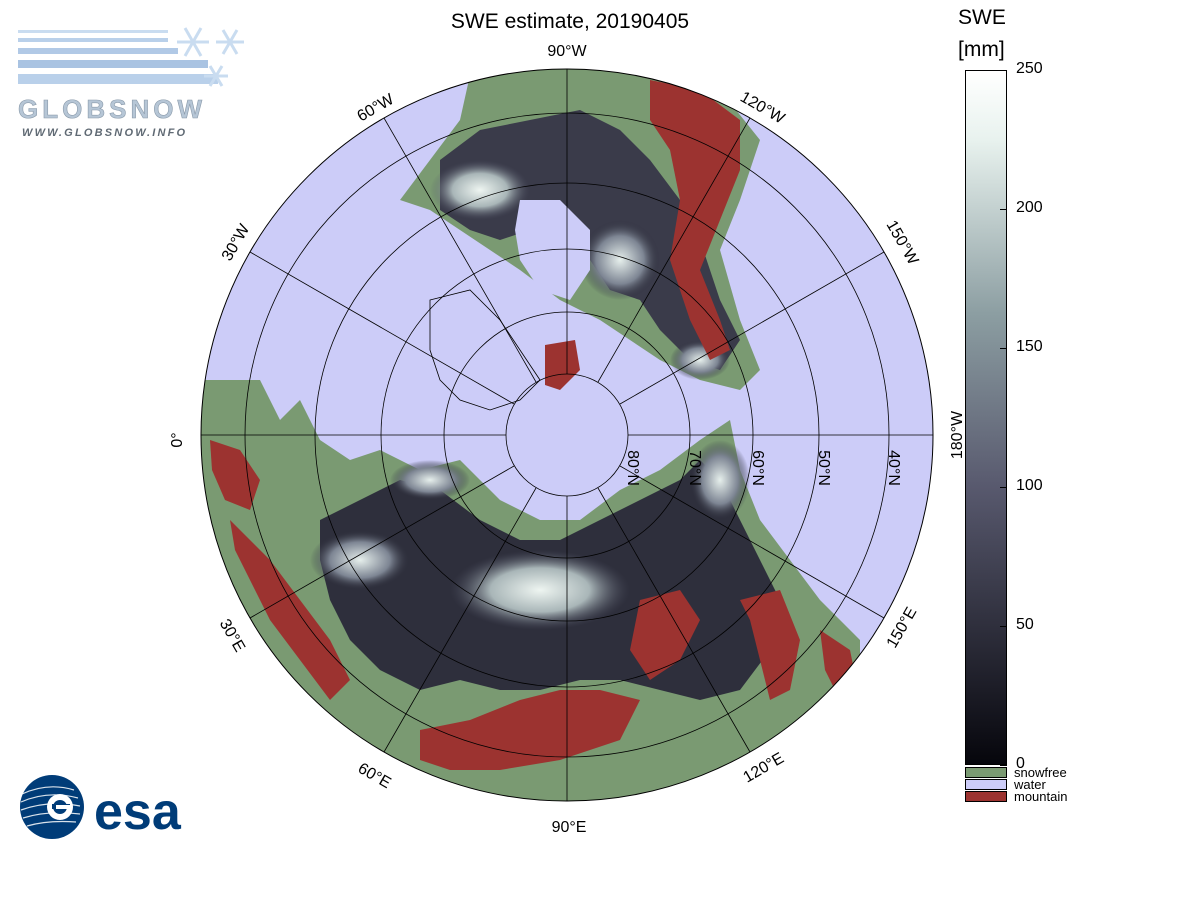 This screenshot has width=1200, height=900. What do you see at coordinates (986, 784) in the screenshot?
I see `legend-swatch-water` at bounding box center [986, 784].